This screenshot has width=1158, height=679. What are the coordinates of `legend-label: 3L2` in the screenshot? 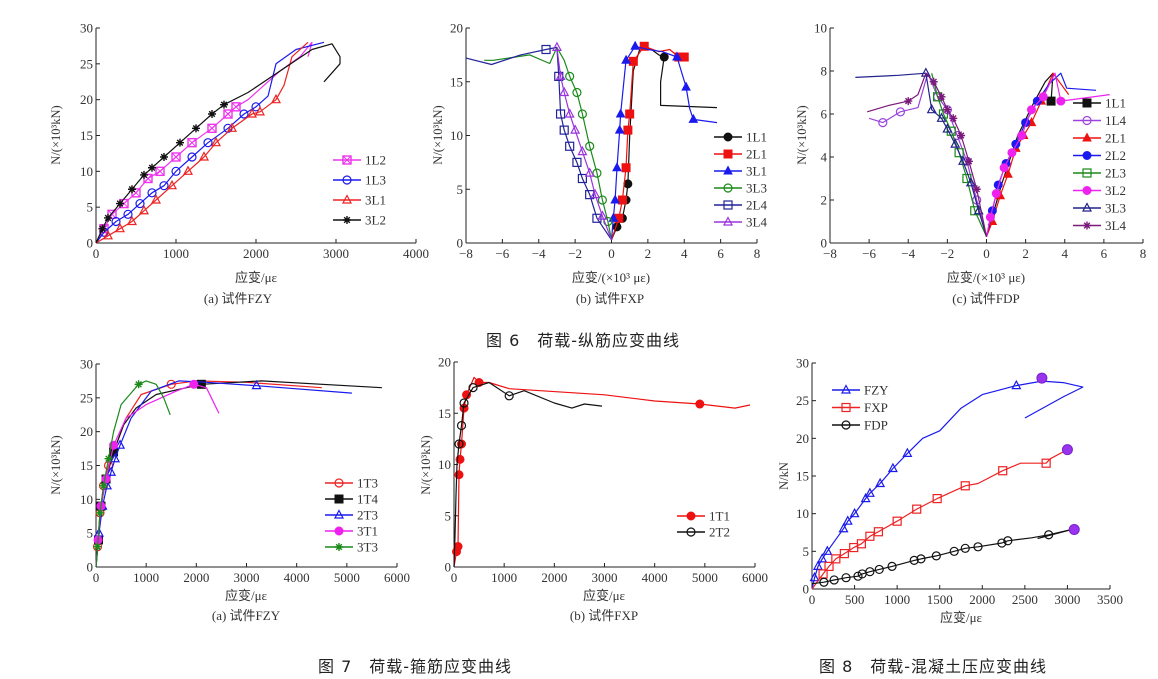 It's located at (375, 220).